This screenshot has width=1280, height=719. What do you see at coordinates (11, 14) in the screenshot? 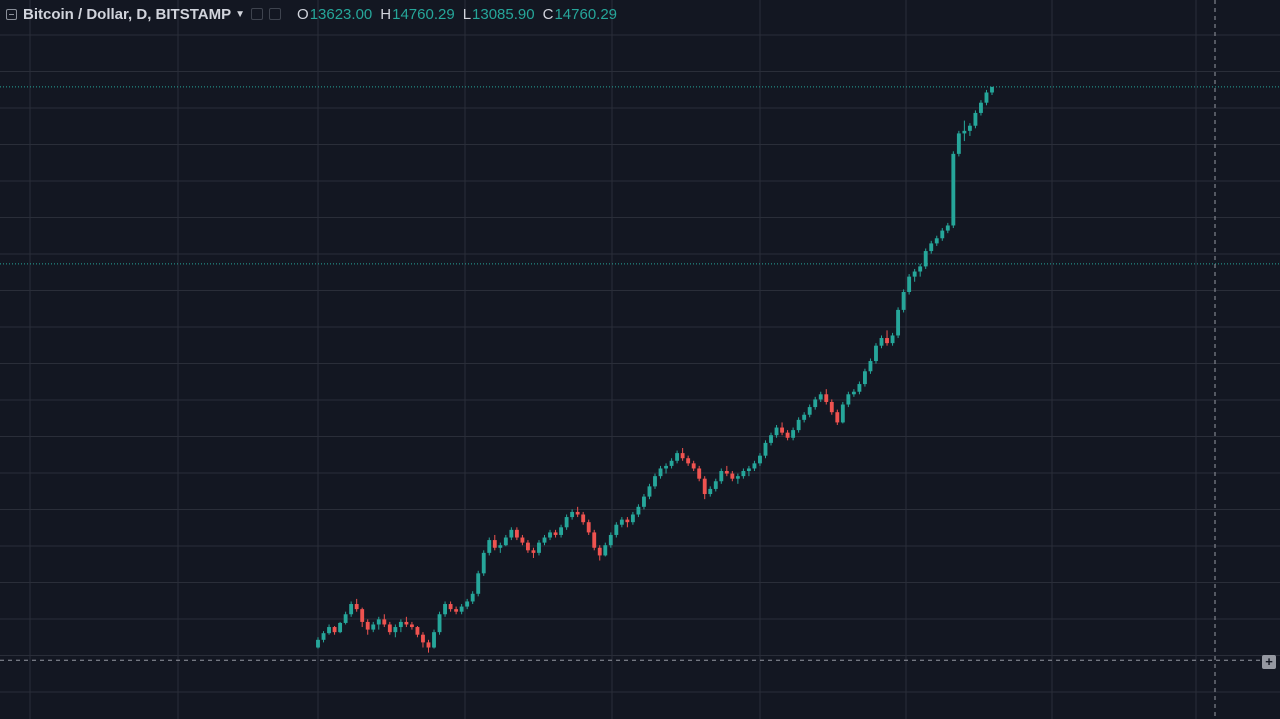
I see `collapse-icon` at bounding box center [11, 14].